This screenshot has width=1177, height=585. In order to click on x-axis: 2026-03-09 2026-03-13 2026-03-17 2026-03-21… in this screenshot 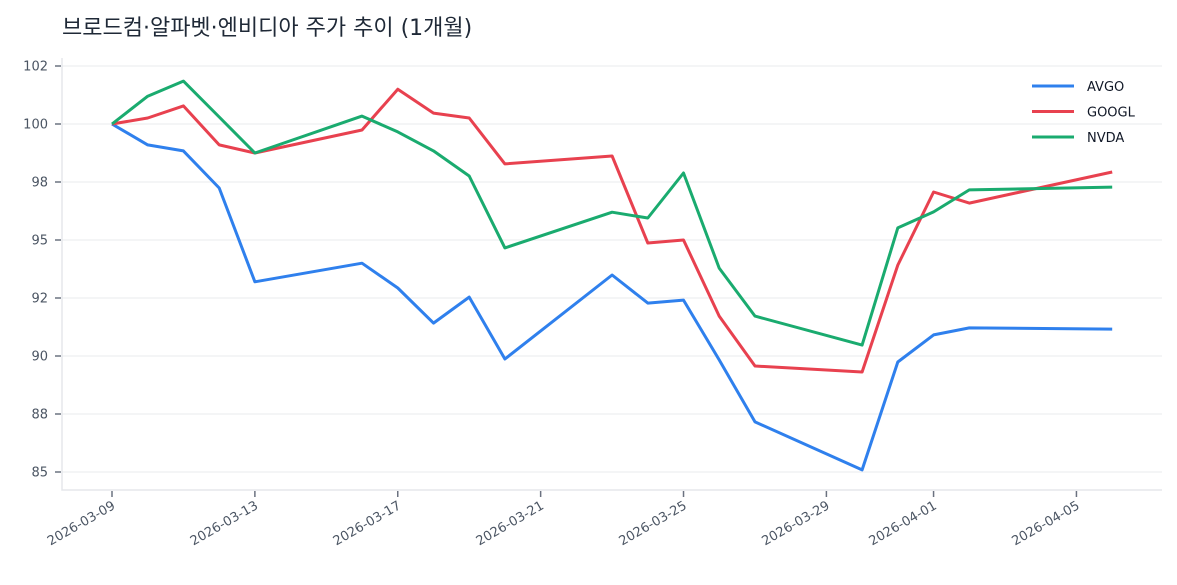, I will do `click(563, 520)`.